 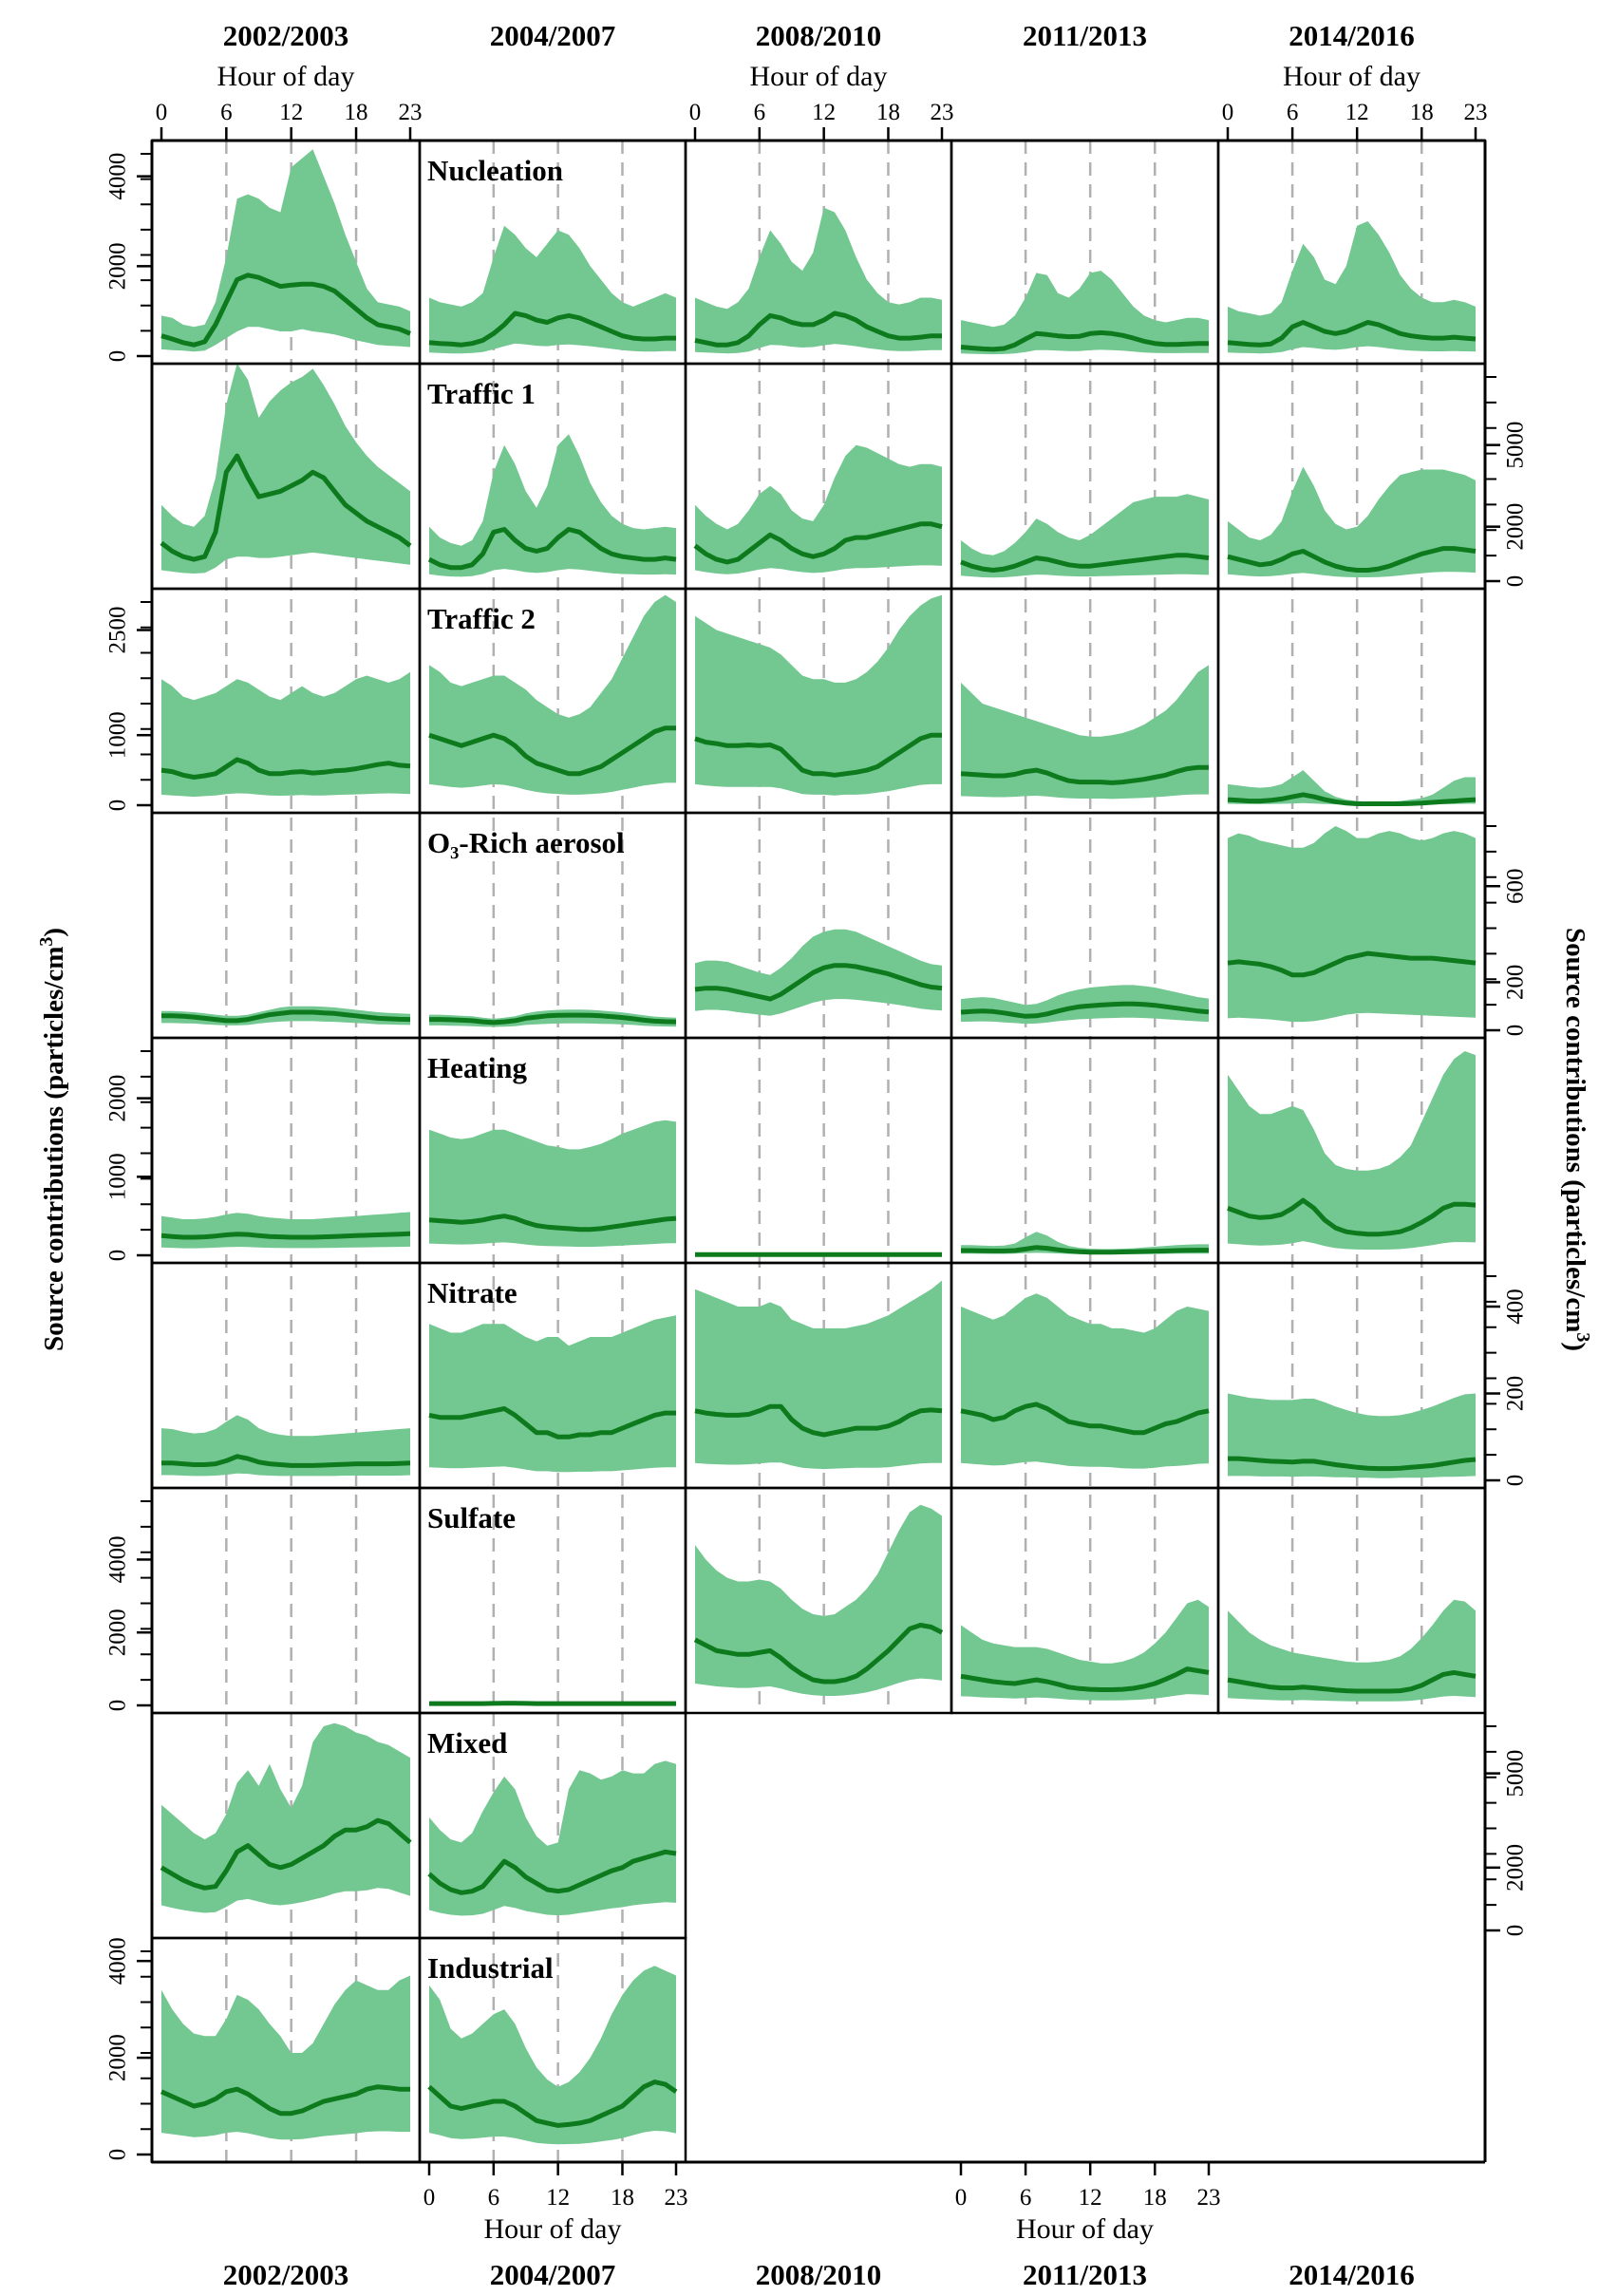 What do you see at coordinates (1516, 983) in the screenshot?
I see `y-tick-label-200: 200` at bounding box center [1516, 983].